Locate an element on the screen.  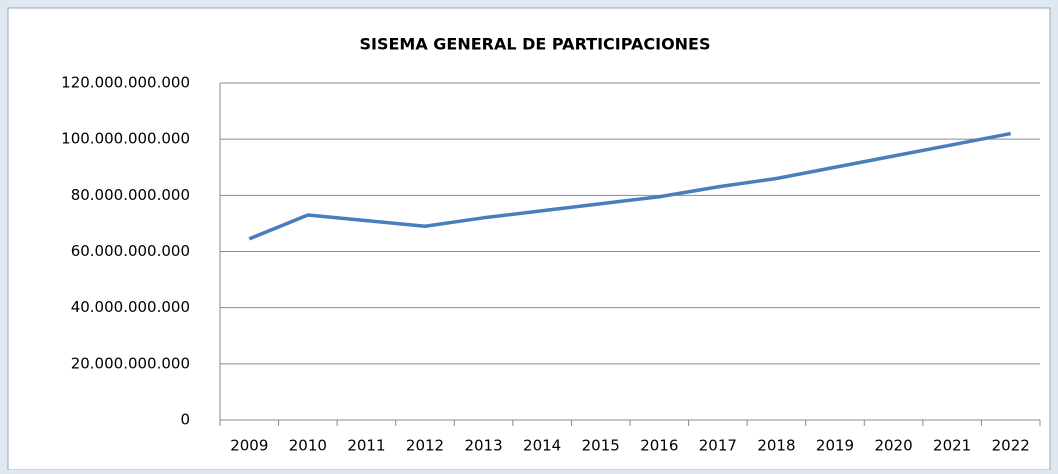
x-tick-label: 2022 is located at coordinates (1011, 446).